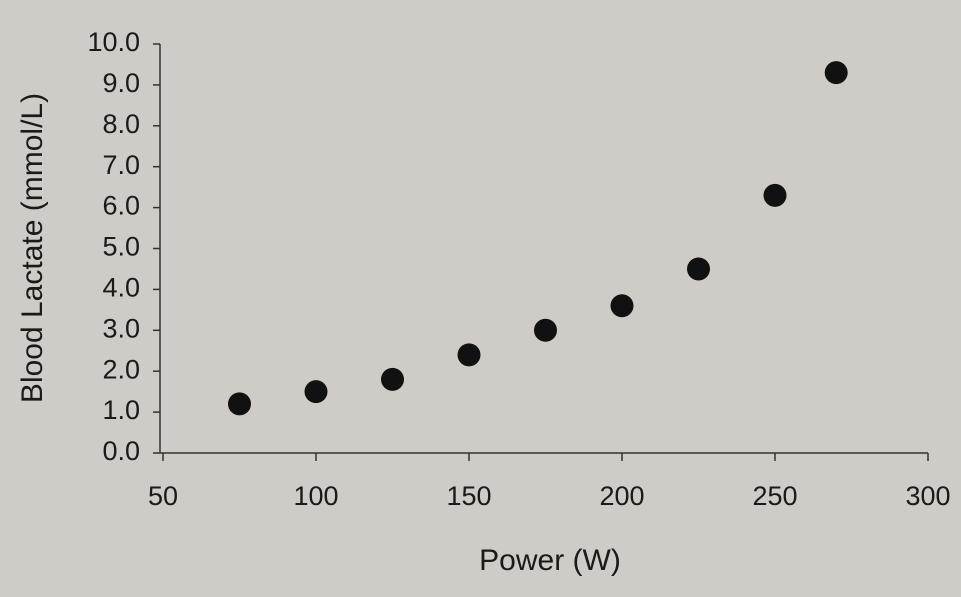 The height and width of the screenshot is (597, 961). What do you see at coordinates (121, 328) in the screenshot?
I see `y-tick-label: 3.0` at bounding box center [121, 328].